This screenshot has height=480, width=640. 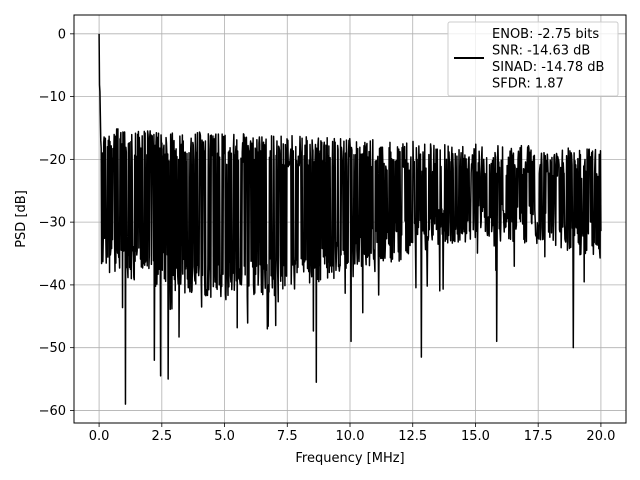 What do you see at coordinates (224, 436) in the screenshot?
I see `x-tick-label: 5.0` at bounding box center [224, 436].